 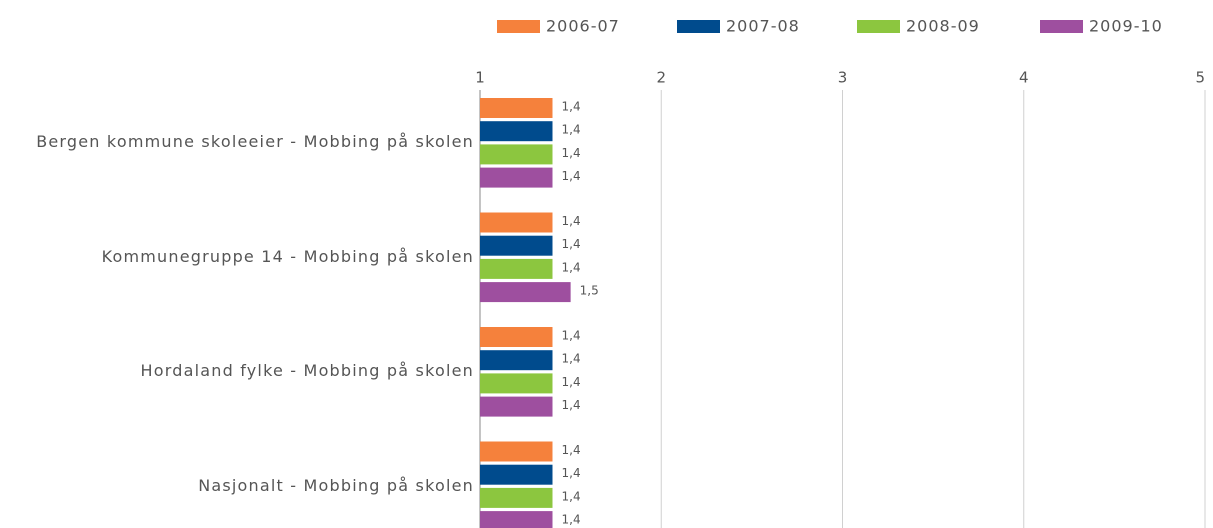 What do you see at coordinates (336, 485) in the screenshot?
I see `category-label: Nasjonalt - Mobbing på skolen` at bounding box center [336, 485].